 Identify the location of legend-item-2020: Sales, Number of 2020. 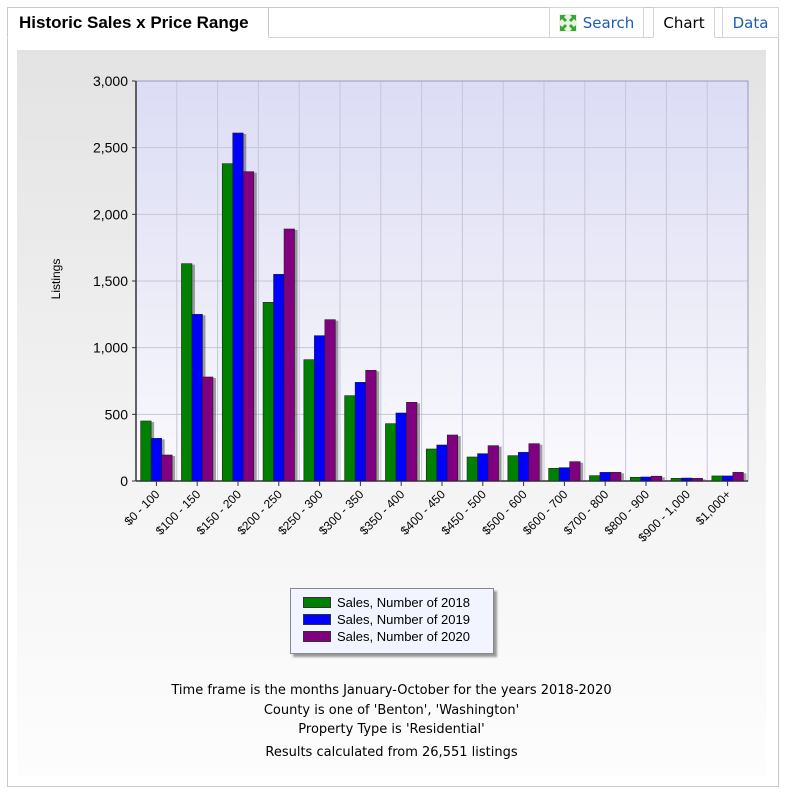
(386, 636).